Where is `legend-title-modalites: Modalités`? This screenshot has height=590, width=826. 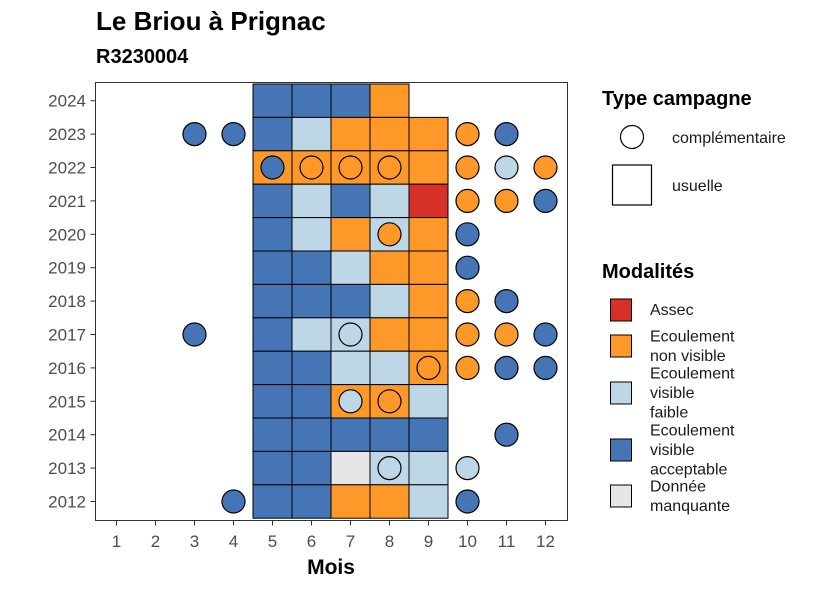 legend-title-modalites: Modalités is located at coordinates (648, 272).